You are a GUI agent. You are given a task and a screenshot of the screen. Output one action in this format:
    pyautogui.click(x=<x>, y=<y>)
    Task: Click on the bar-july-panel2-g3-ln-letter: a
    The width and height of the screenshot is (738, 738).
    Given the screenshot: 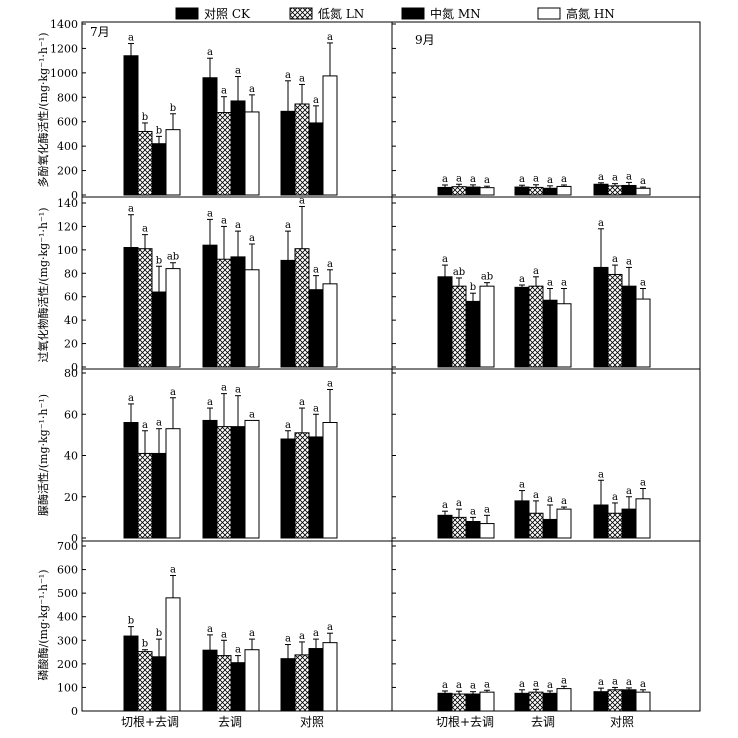 What is the action you would take?
    pyautogui.click(x=302, y=201)
    